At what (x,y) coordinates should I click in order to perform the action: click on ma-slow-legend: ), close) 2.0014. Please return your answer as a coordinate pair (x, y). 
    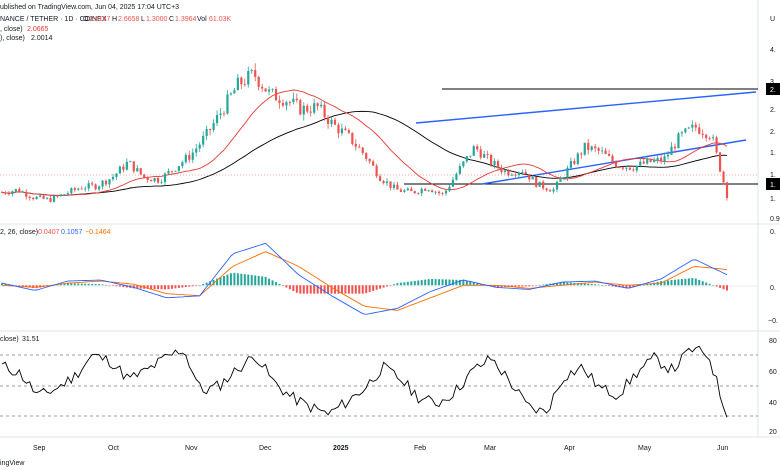
    Looking at the image, I should click on (26, 38).